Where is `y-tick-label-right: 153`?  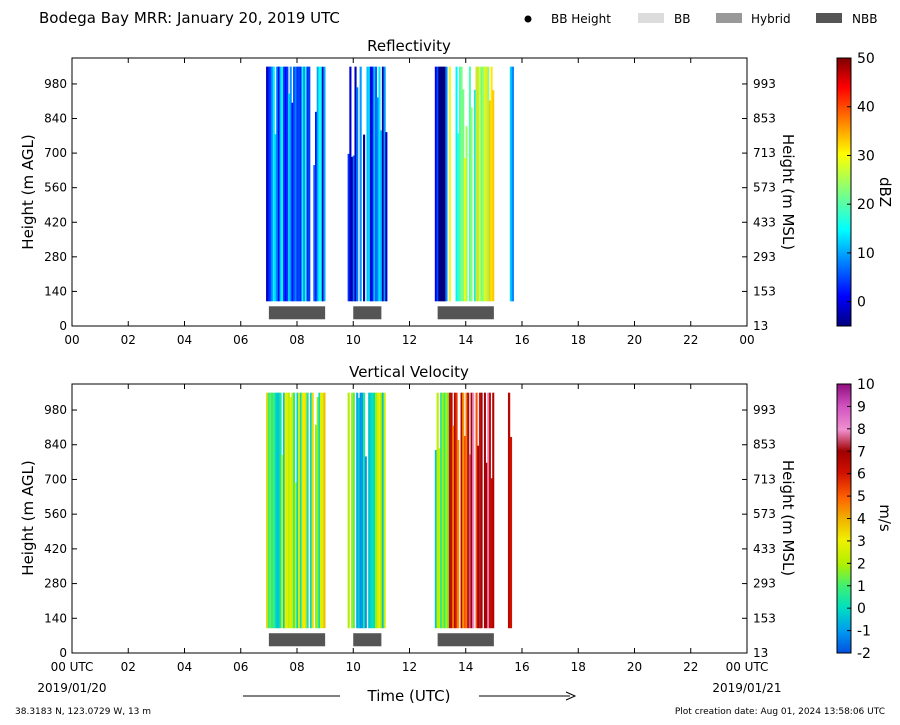
y-tick-label-right: 153 is located at coordinates (764, 618).